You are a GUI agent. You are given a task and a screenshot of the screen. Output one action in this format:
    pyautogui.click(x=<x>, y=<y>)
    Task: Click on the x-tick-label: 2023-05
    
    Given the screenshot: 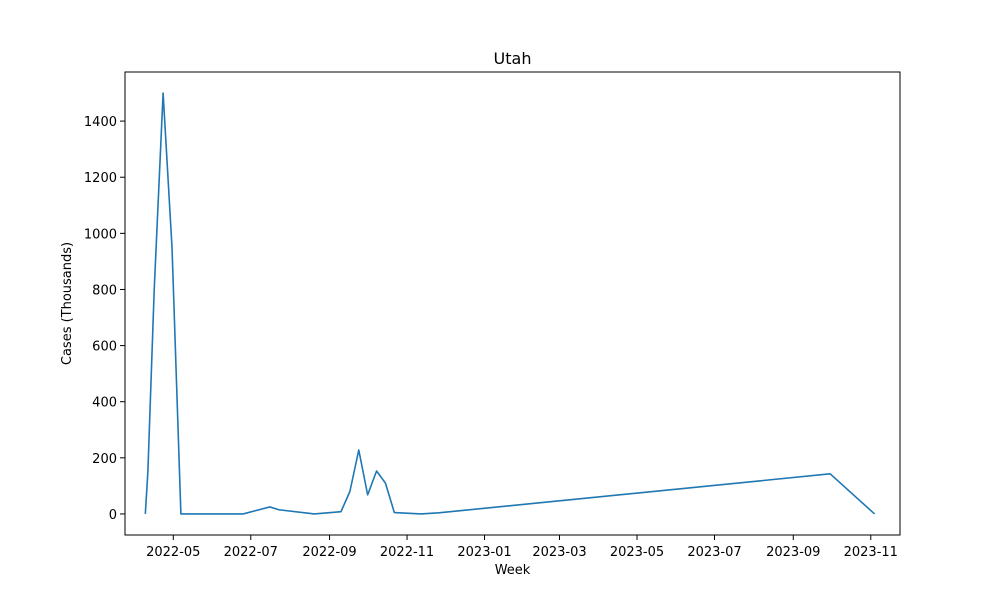 What is the action you would take?
    pyautogui.click(x=637, y=552)
    